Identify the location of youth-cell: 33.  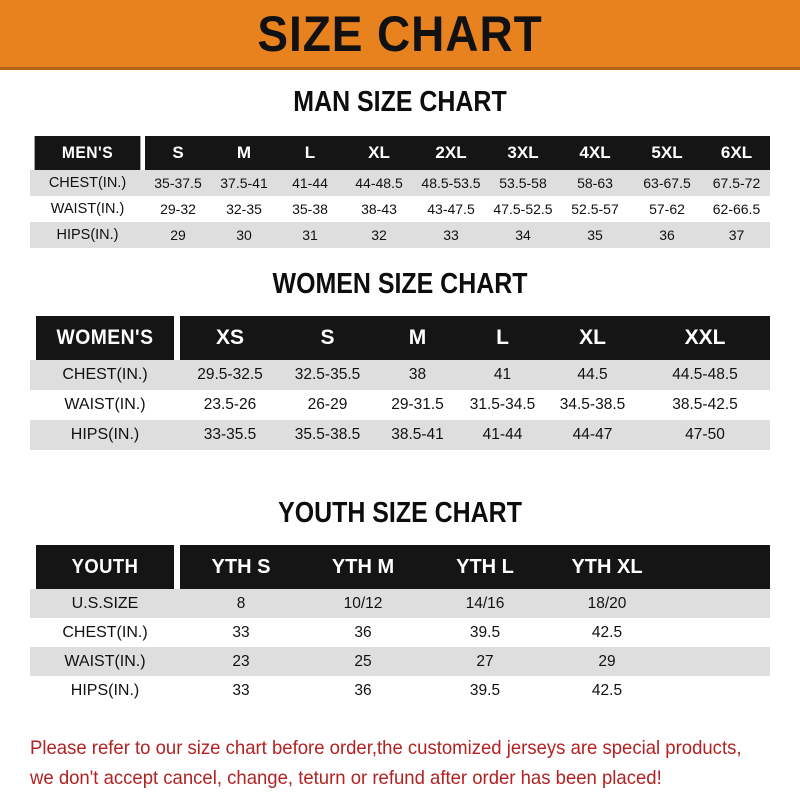
(241, 690).